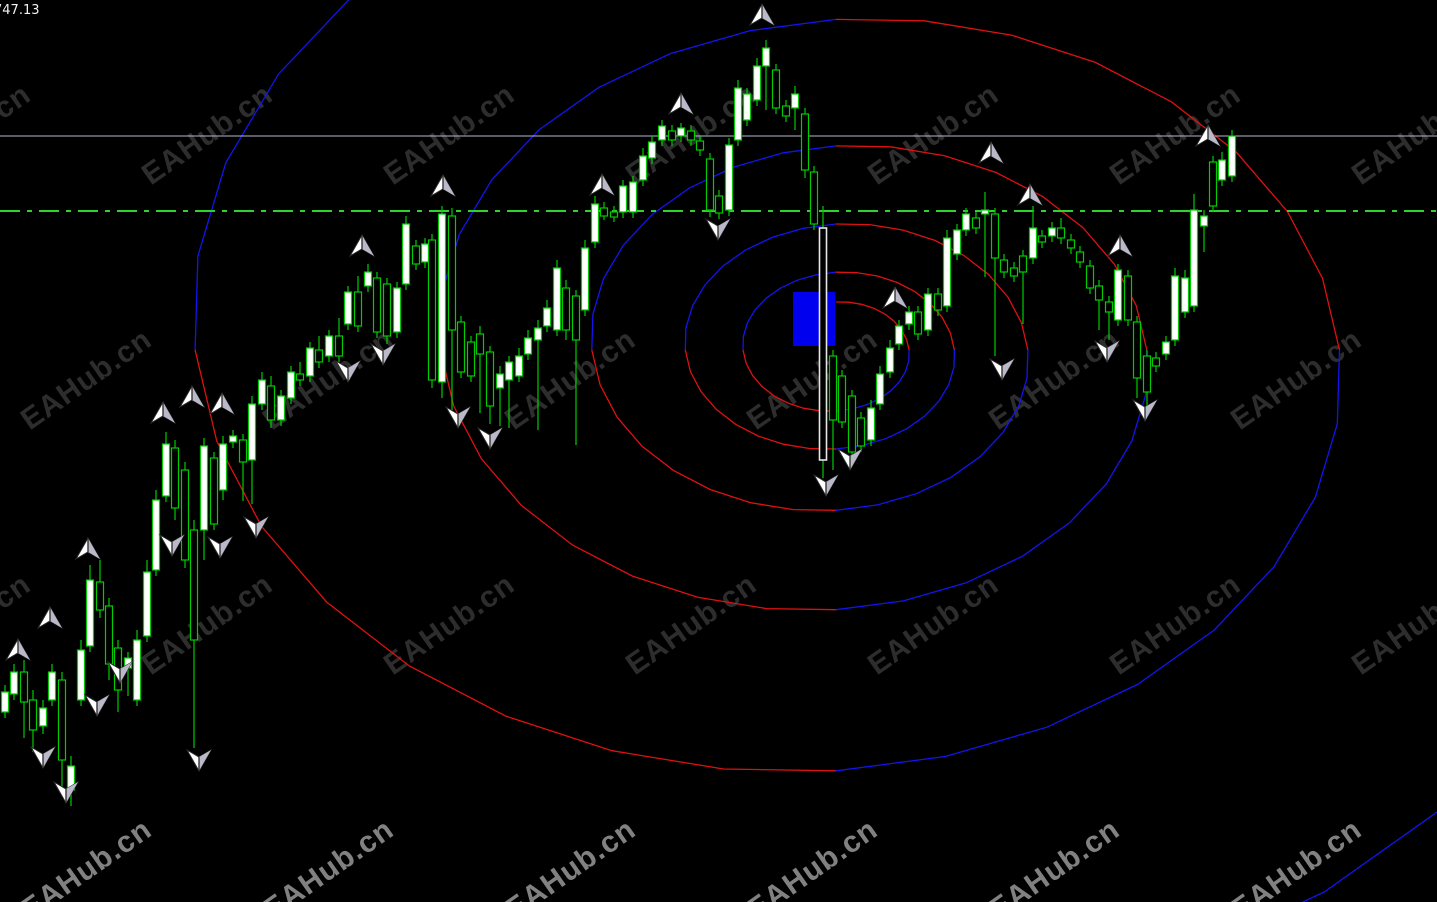 The height and width of the screenshot is (902, 1437). What do you see at coordinates (814, 319) in the screenshot?
I see `highlight-box` at bounding box center [814, 319].